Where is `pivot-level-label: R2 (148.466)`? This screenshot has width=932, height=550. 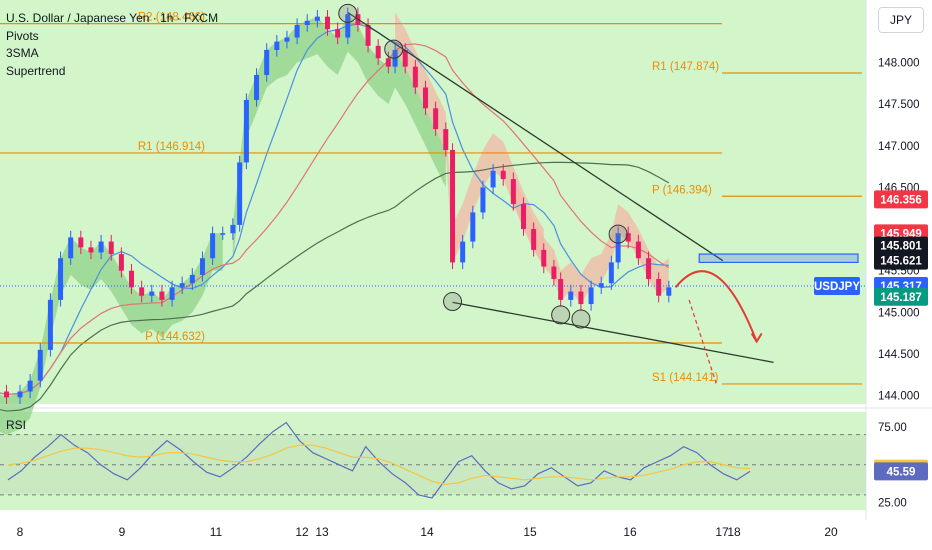 pivot-level-label: R2 (148.466) is located at coordinates (171, 18).